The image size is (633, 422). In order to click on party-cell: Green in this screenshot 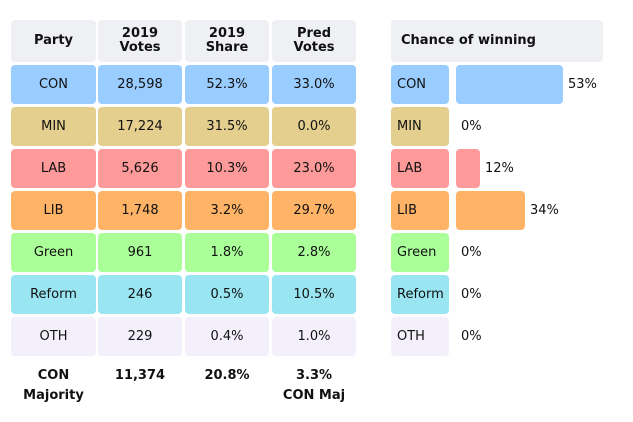, I will do `click(53, 252)`.